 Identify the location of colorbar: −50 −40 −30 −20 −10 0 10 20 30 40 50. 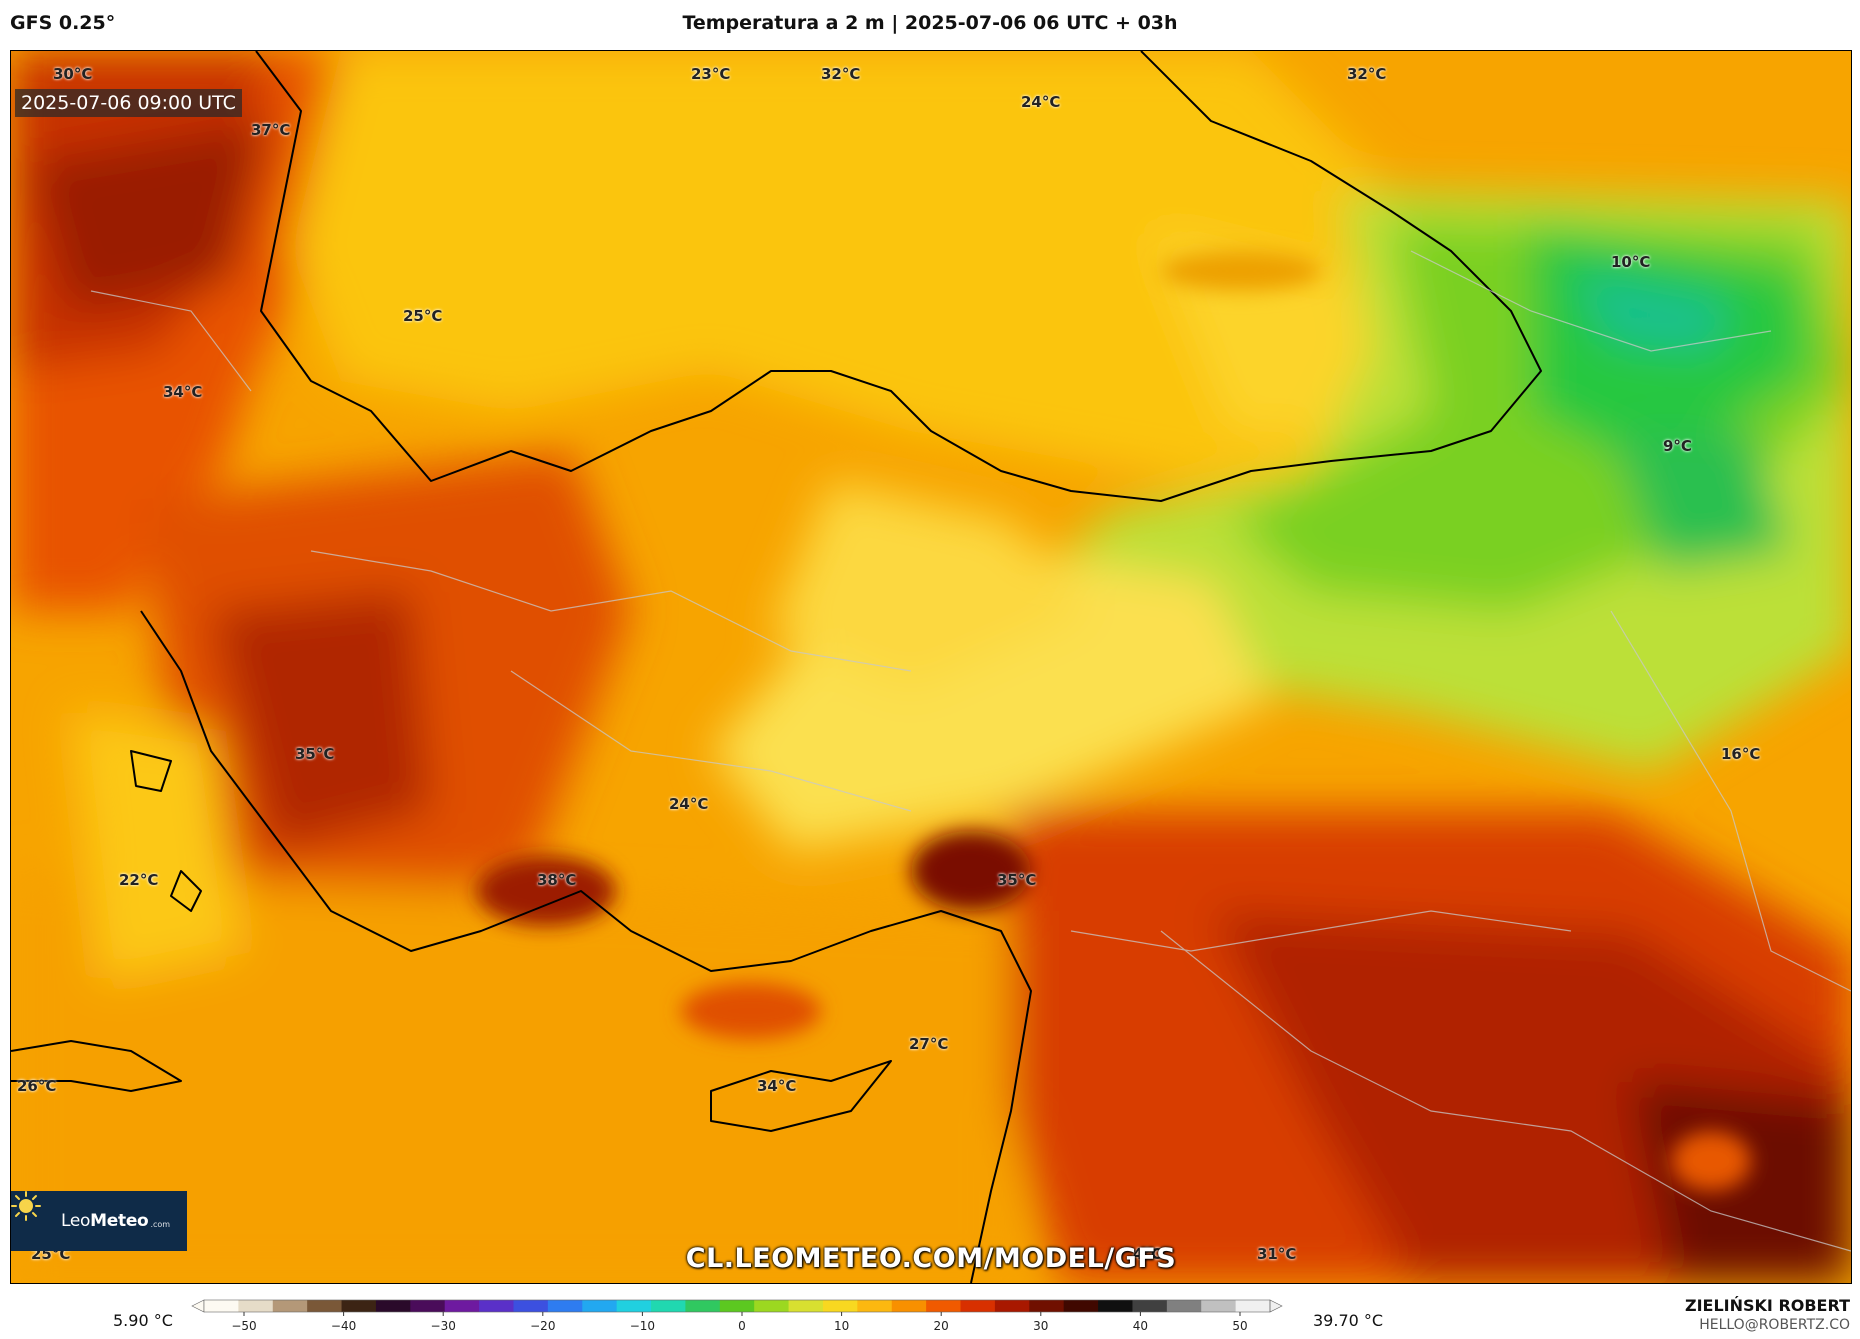
(737, 1316).